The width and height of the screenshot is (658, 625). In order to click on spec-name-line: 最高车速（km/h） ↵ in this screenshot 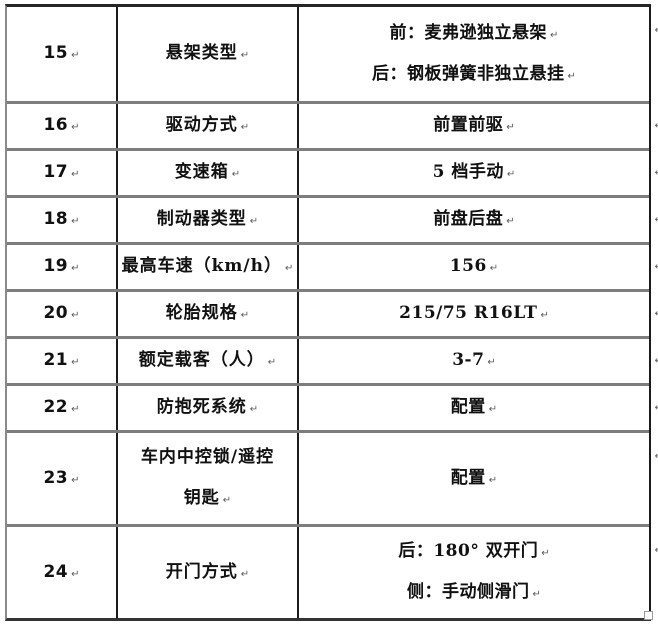, I will do `click(208, 267)`.